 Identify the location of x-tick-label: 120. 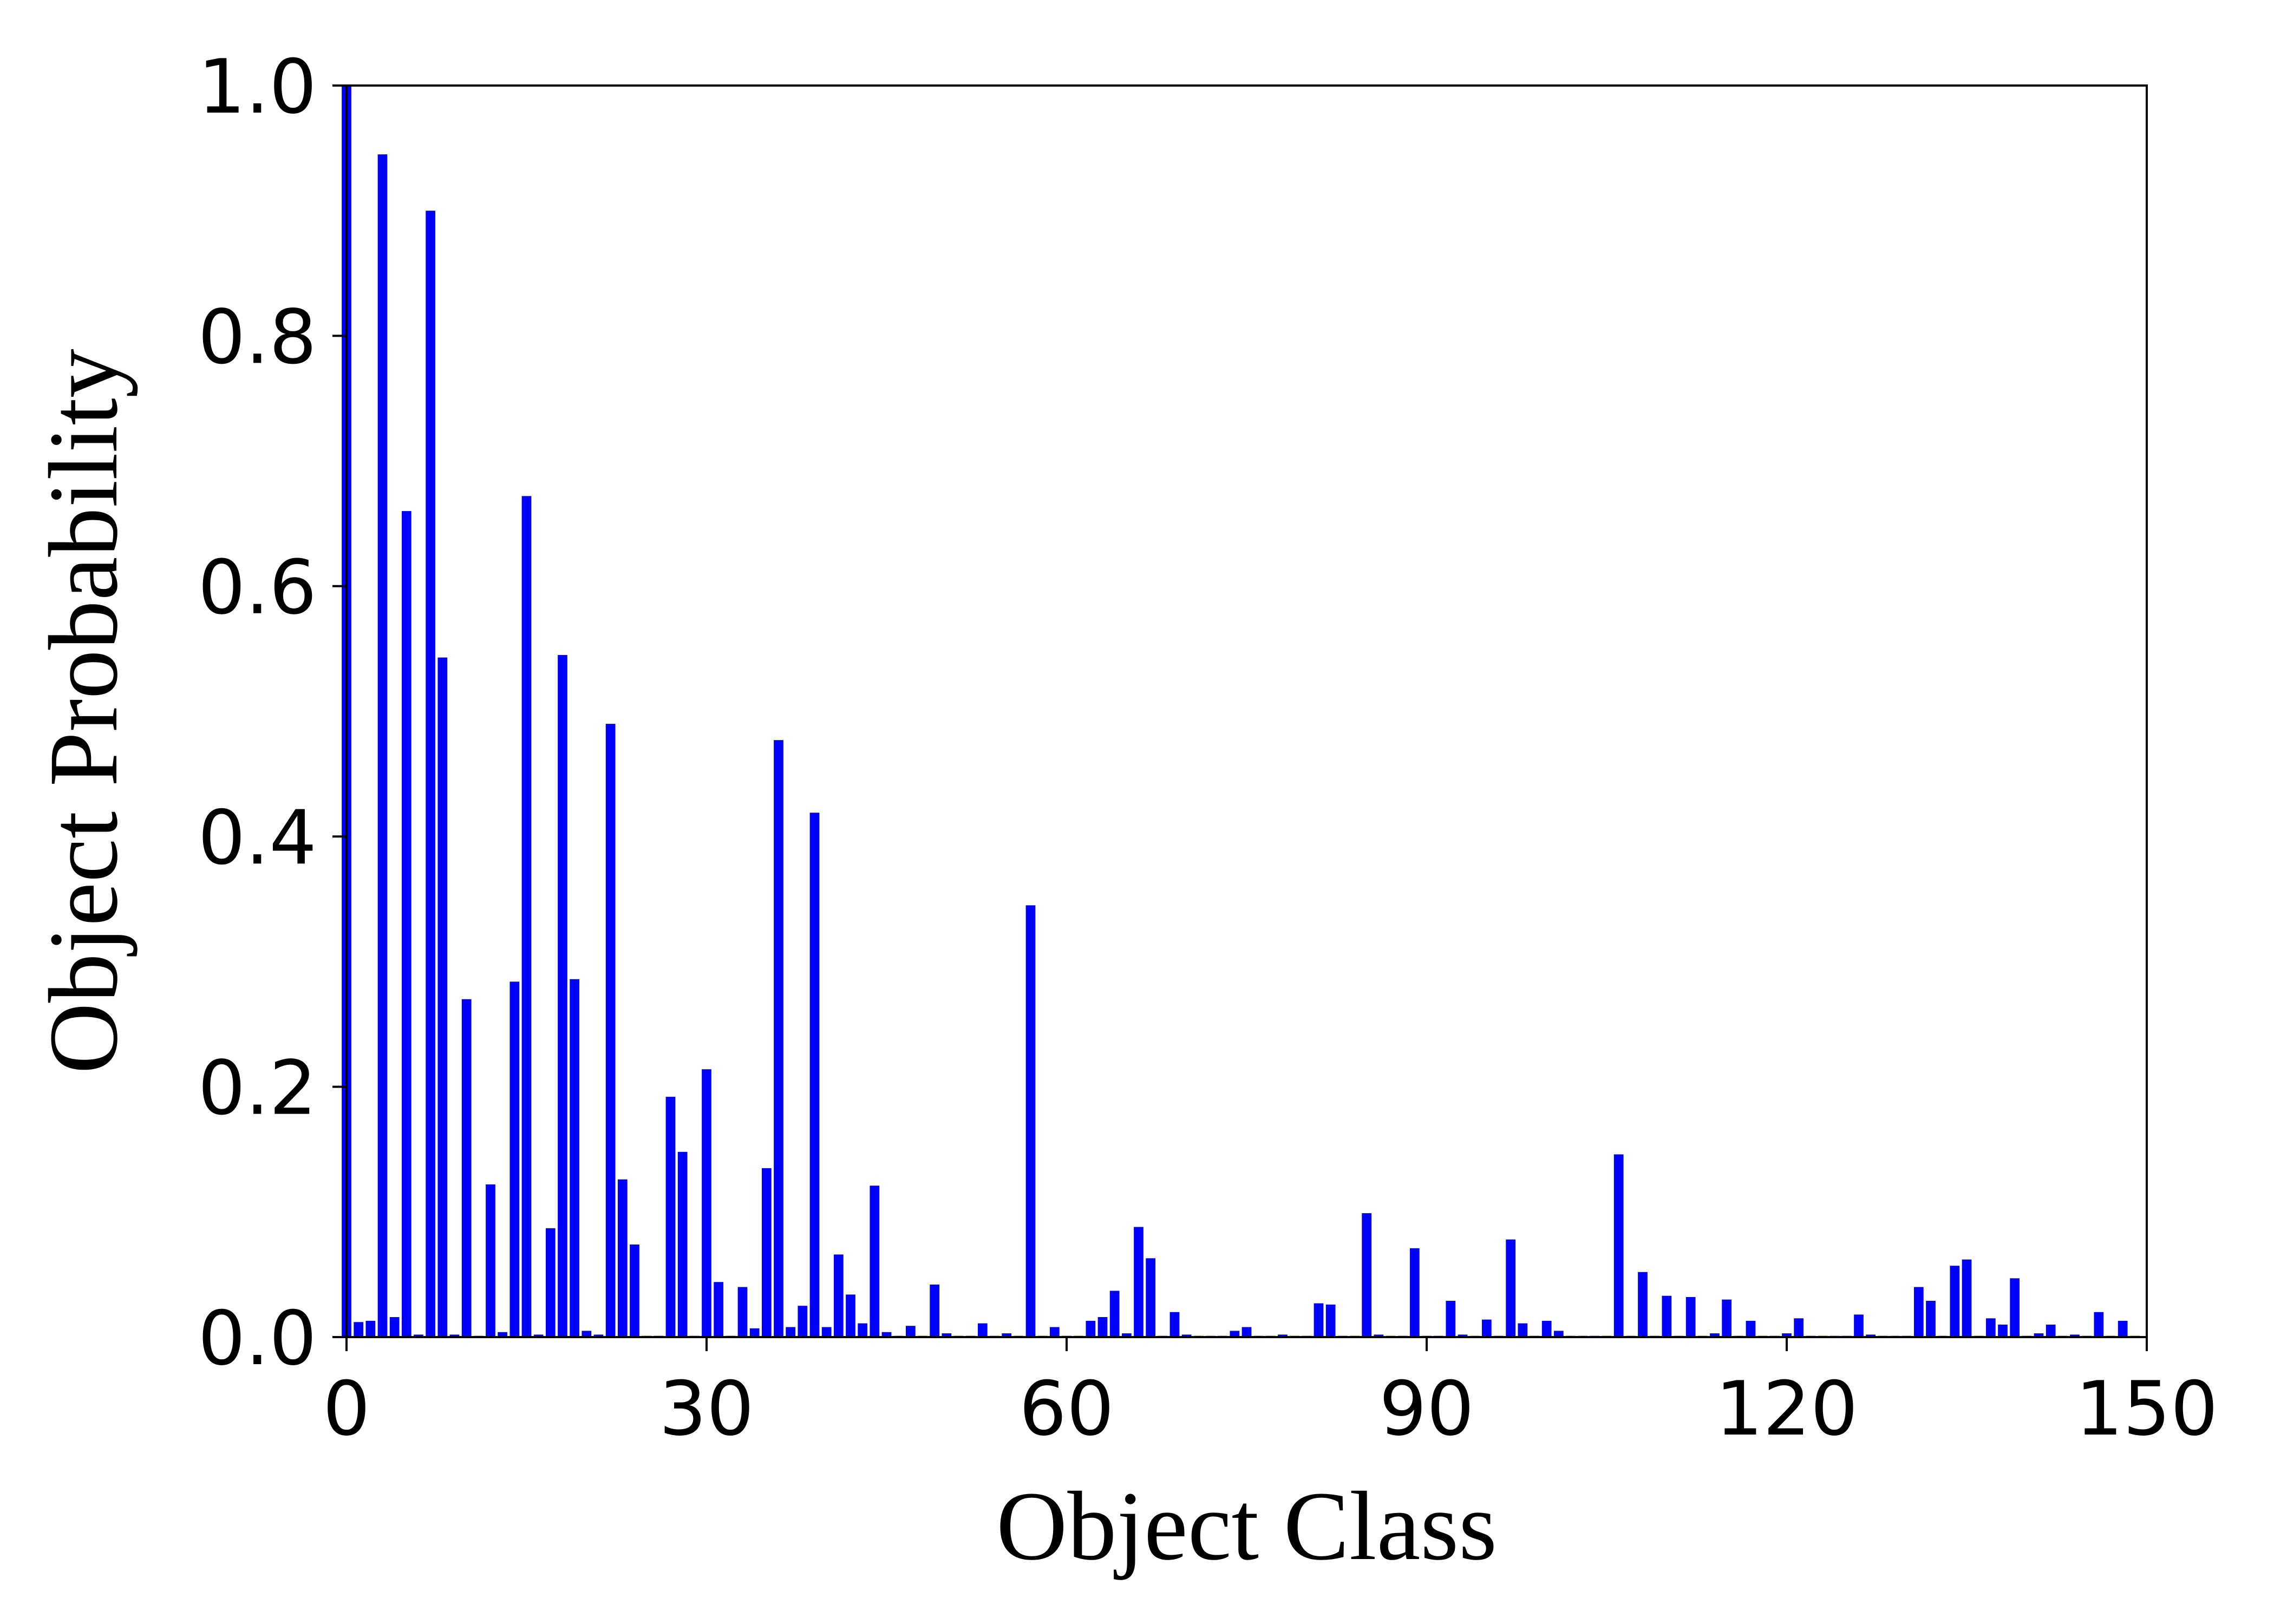
(1787, 1408).